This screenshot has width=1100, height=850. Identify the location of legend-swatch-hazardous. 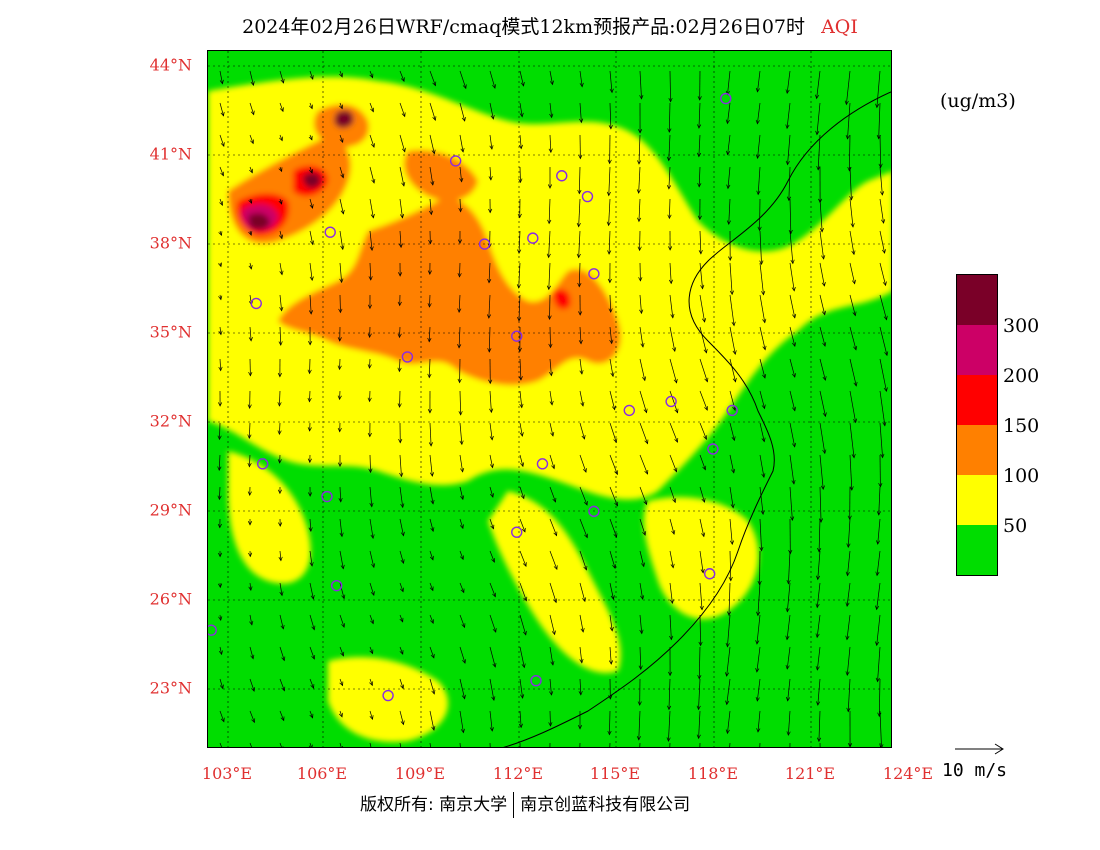
(977, 300).